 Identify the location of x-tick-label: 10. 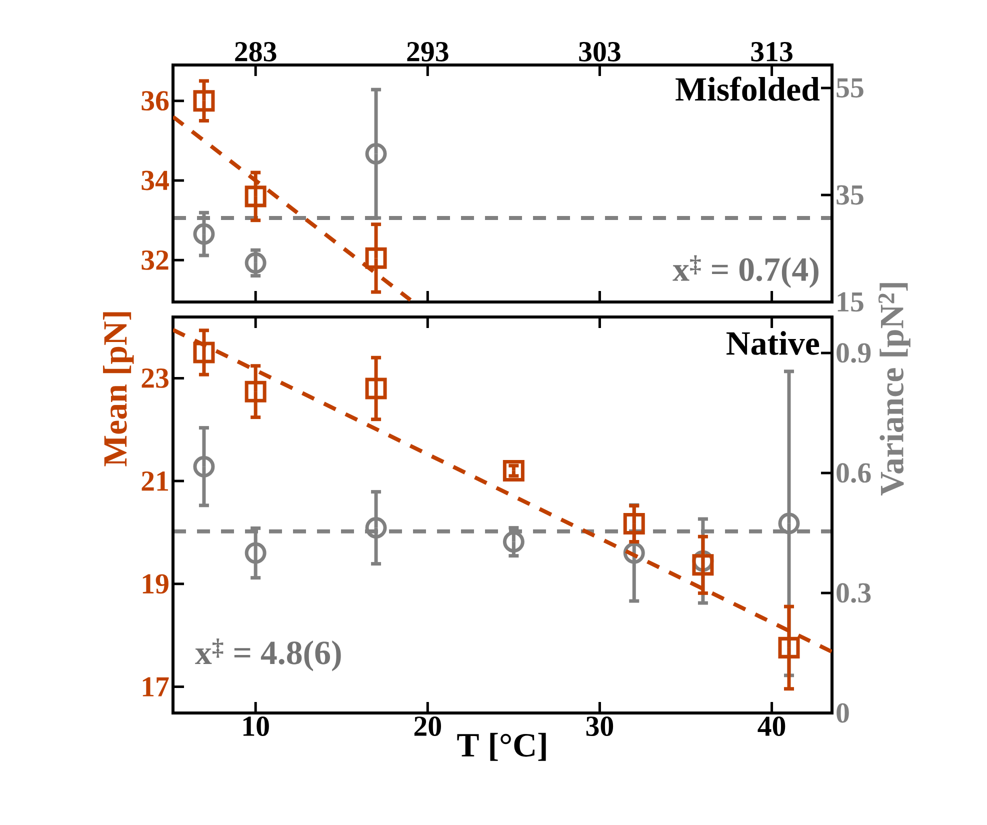
(256, 726).